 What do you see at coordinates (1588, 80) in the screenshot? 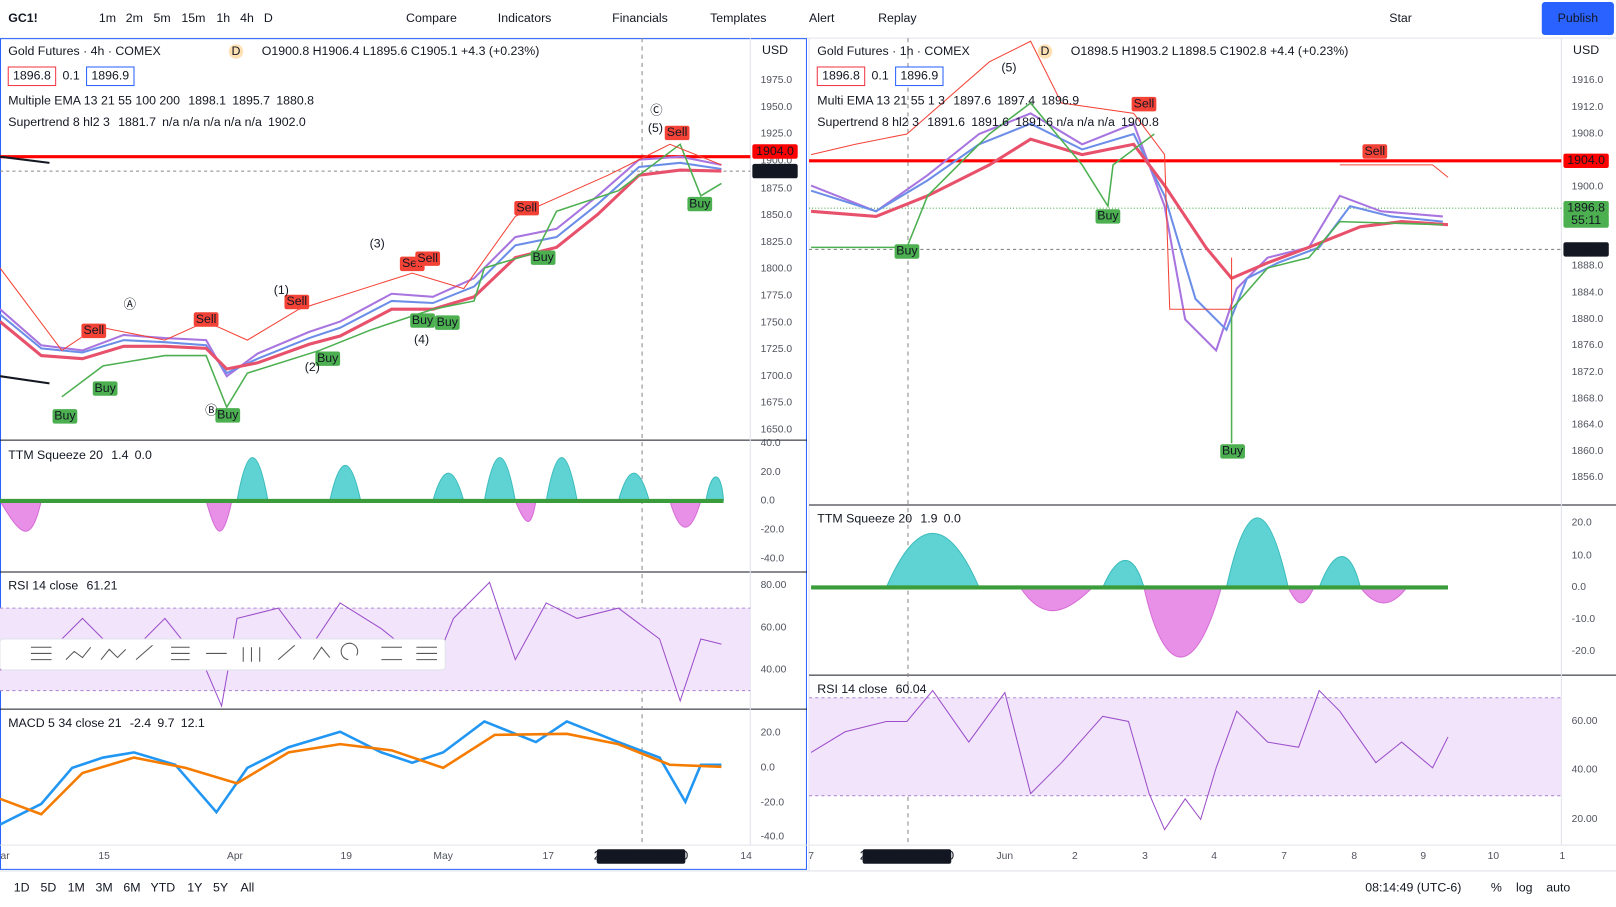
I see `price-tick: 1916.0` at bounding box center [1588, 80].